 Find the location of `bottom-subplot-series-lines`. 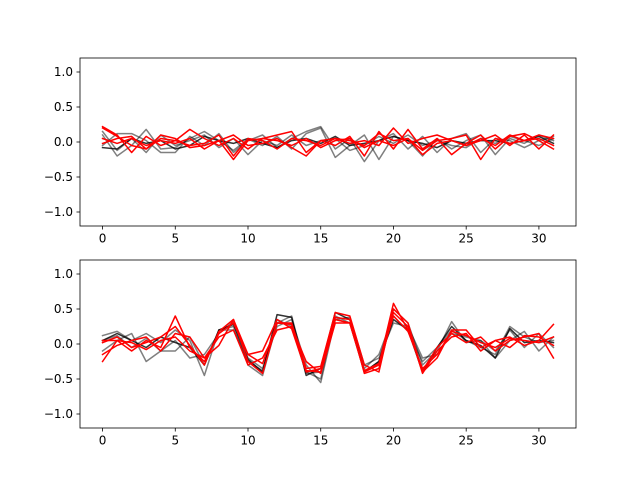

bottom-subplot-series-lines is located at coordinates (328, 343).